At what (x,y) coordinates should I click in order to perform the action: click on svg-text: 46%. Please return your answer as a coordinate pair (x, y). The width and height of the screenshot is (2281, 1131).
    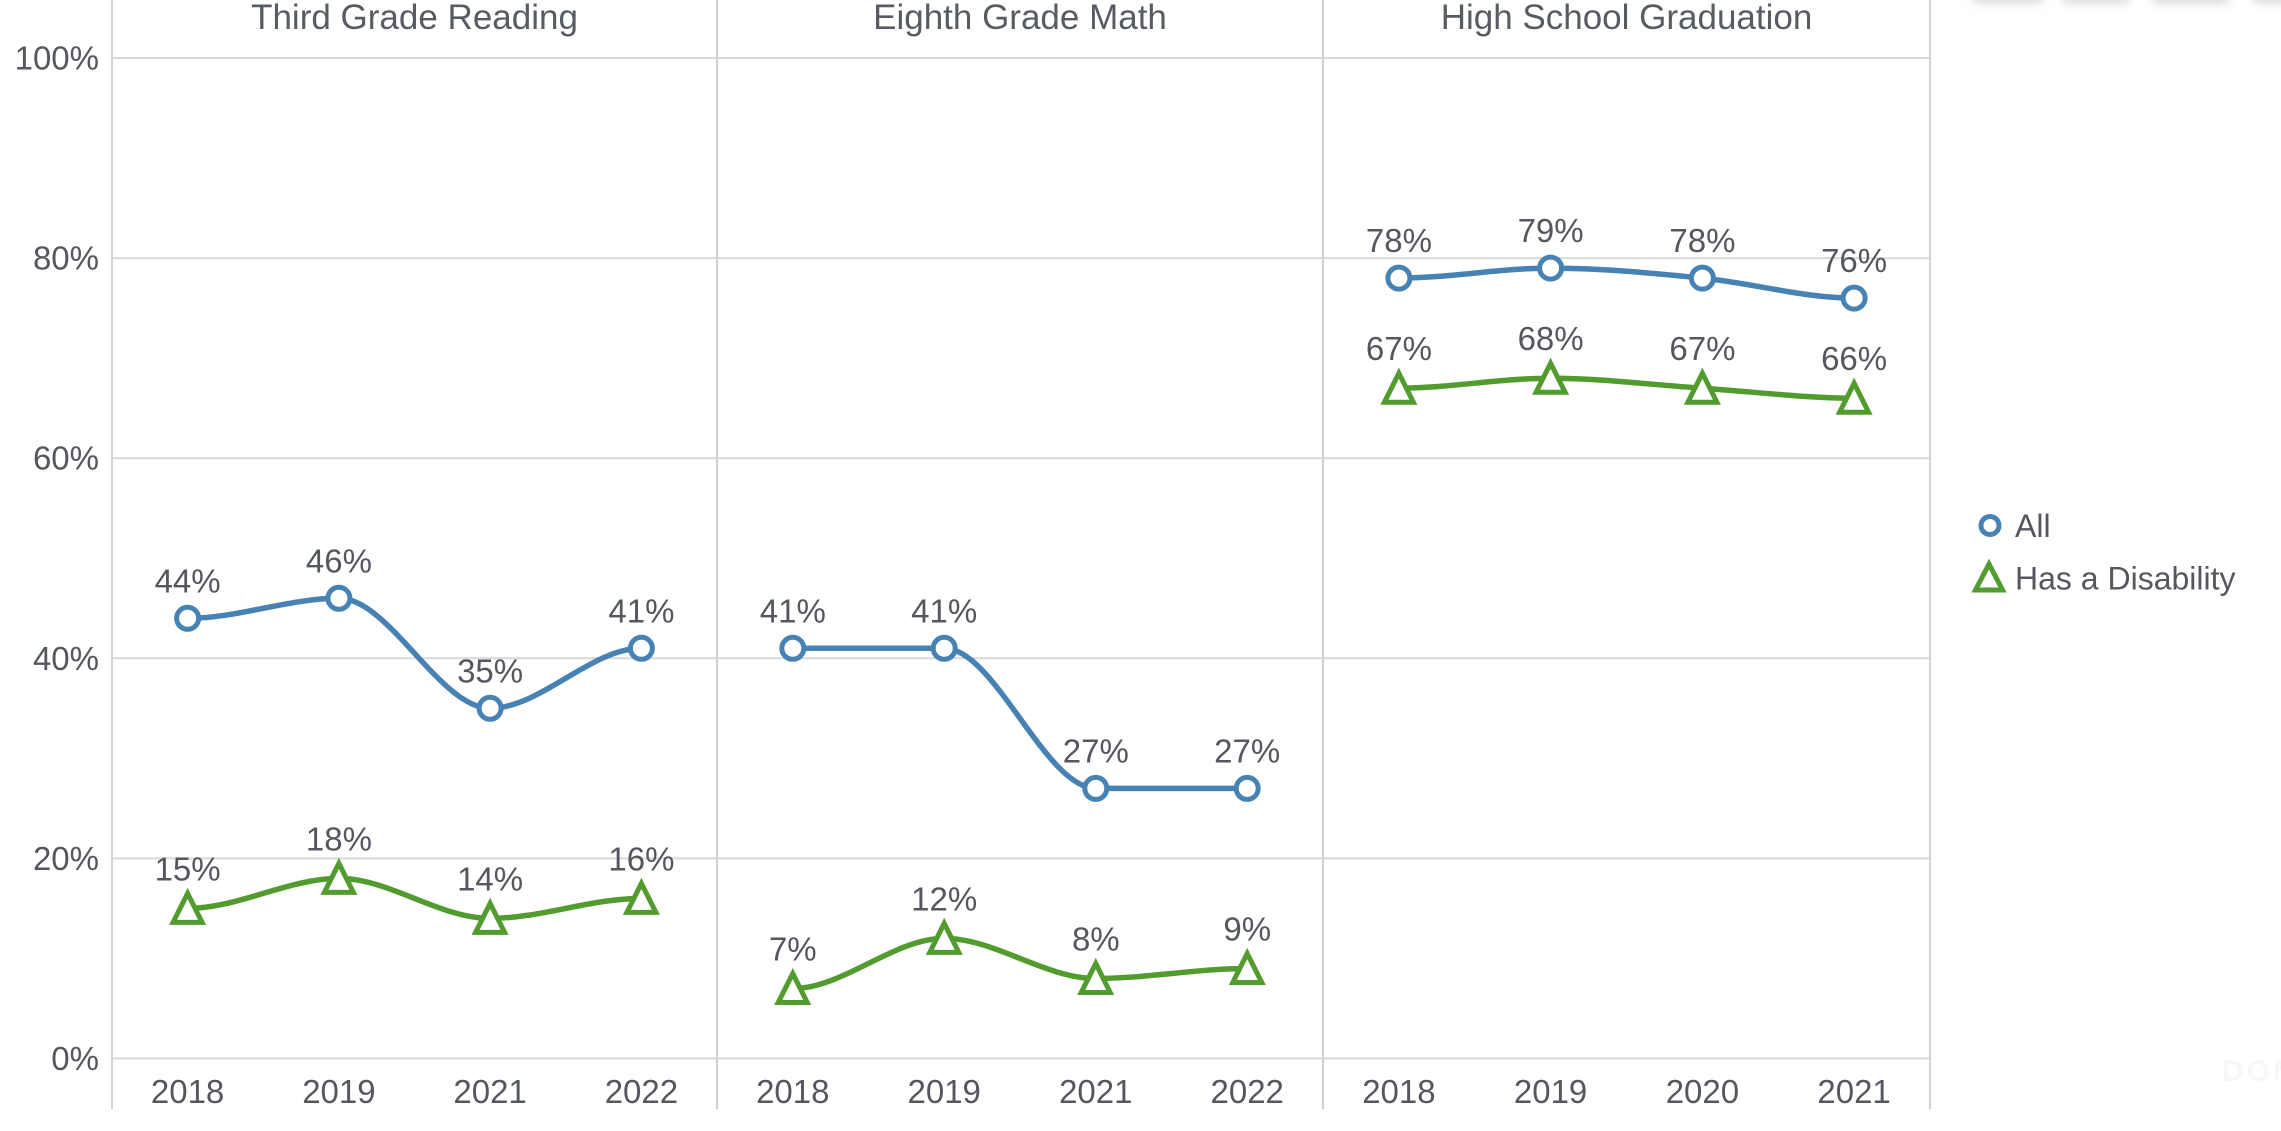
    Looking at the image, I should click on (339, 560).